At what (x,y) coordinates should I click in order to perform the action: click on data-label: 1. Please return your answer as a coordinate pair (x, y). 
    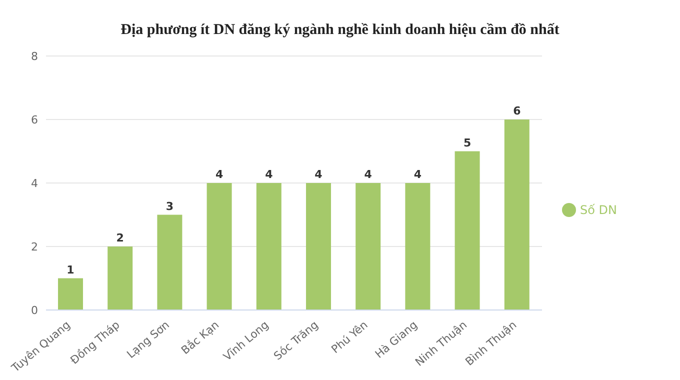
    Looking at the image, I should click on (70, 269).